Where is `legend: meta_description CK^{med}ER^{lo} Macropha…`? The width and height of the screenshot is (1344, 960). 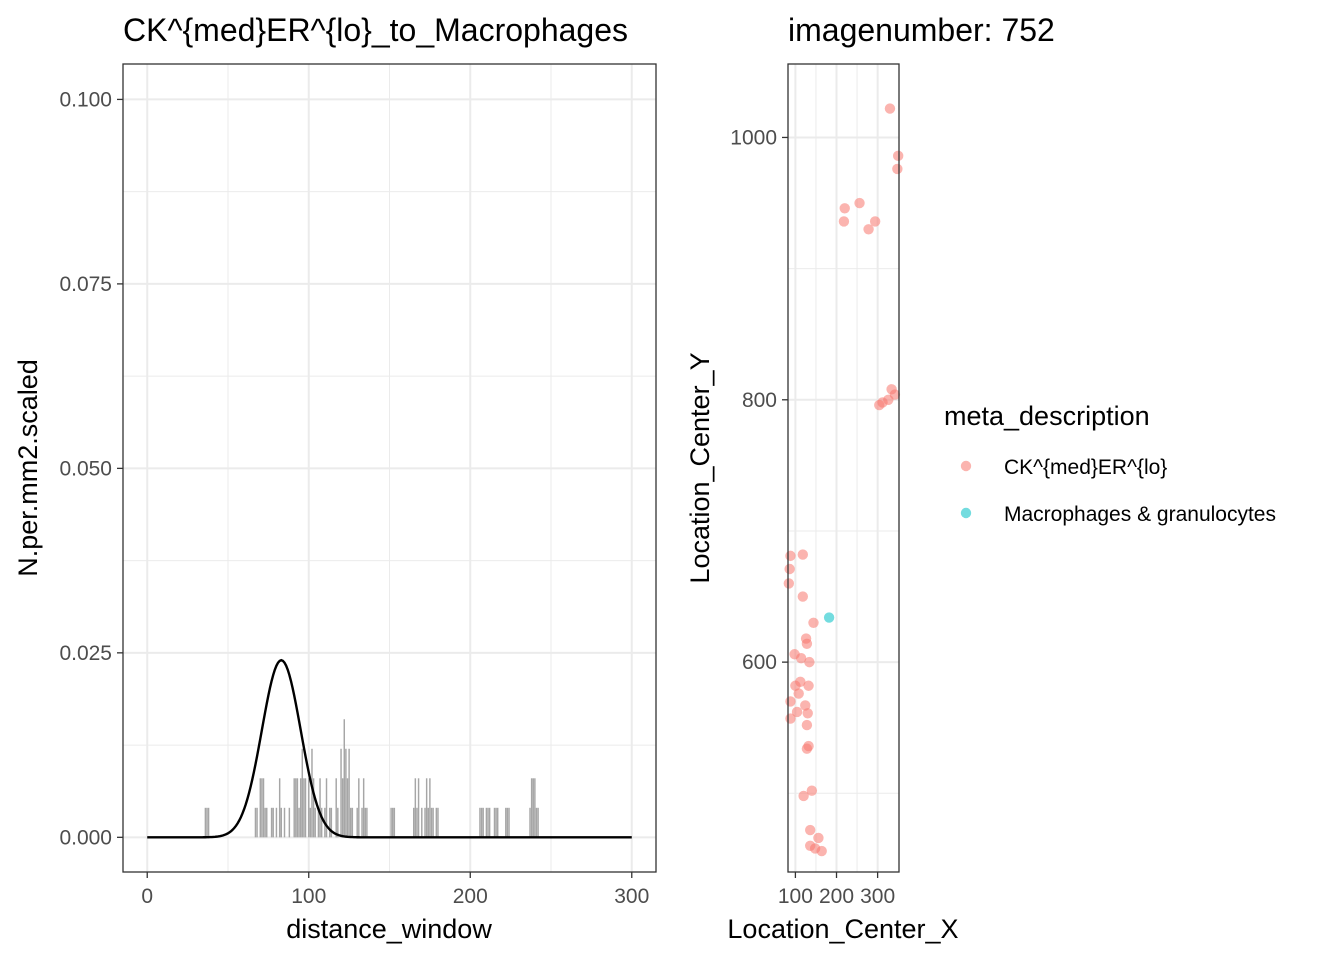 legend: meta_description CK^{med}ER^{lo} Macropha… is located at coordinates (1110, 463).